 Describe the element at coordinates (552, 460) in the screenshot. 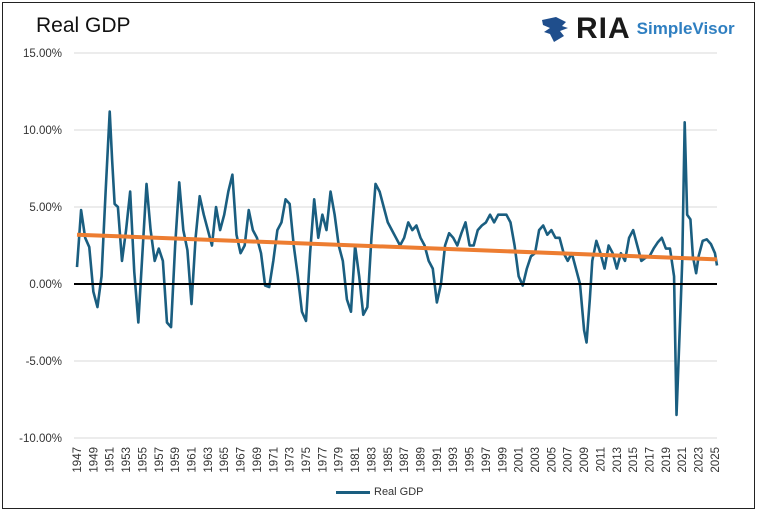

I see `x-tick-label: 2005` at that location.